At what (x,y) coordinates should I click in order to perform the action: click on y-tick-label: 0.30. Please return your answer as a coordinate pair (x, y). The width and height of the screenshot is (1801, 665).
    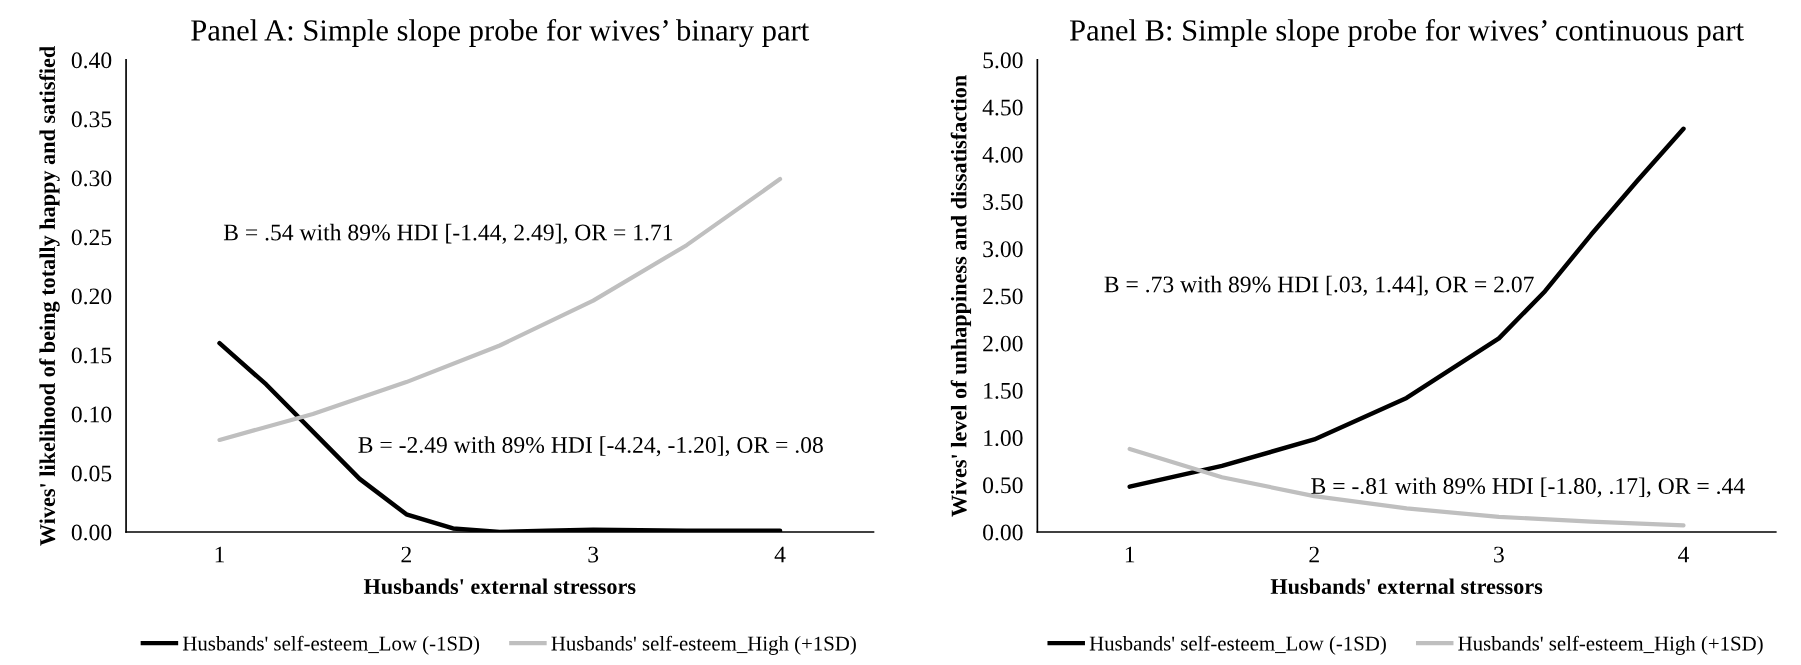
    Looking at the image, I should click on (91, 178).